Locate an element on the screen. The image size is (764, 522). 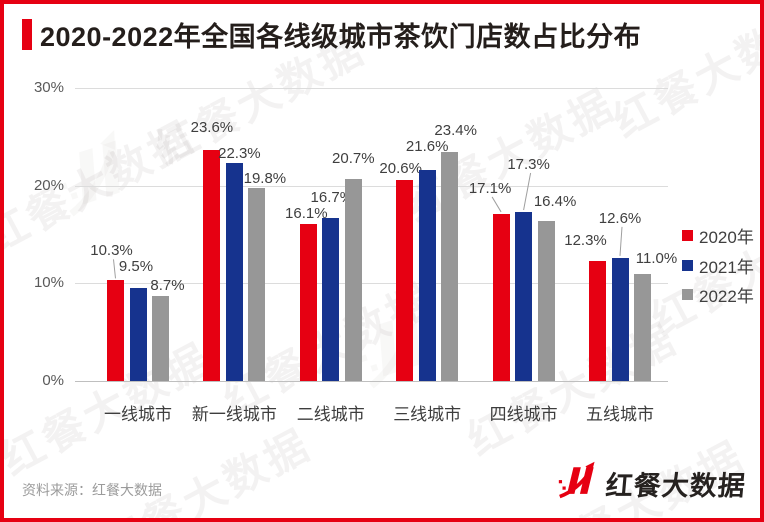
bar-2022年-二线城市 is located at coordinates (353, 279).